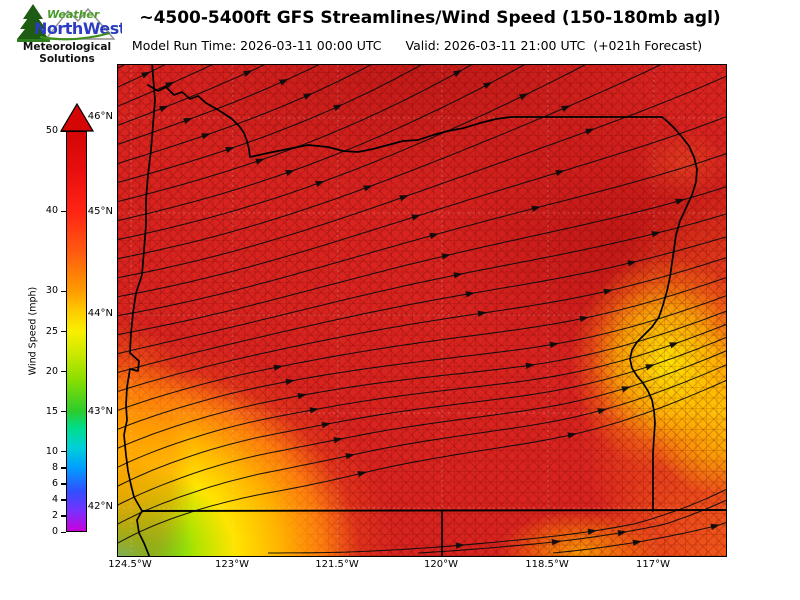 This screenshot has height=600, width=800. Describe the element at coordinates (75, 36) in the screenshot. I see `logo-swoosh` at that location.